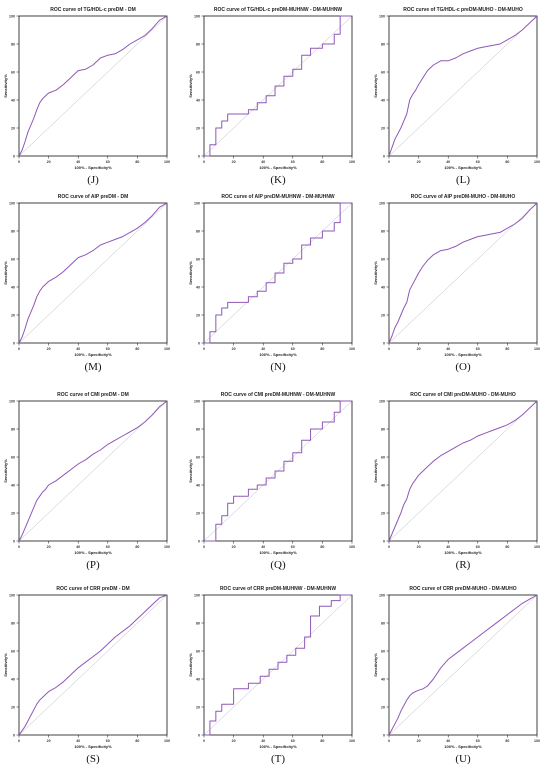 Image resolution: width=550 pixels, height=774 pixels. I want to click on chart-title: ROC curve of CRR preDM-MUHNW - DM-MUHNW, so click(278, 589).